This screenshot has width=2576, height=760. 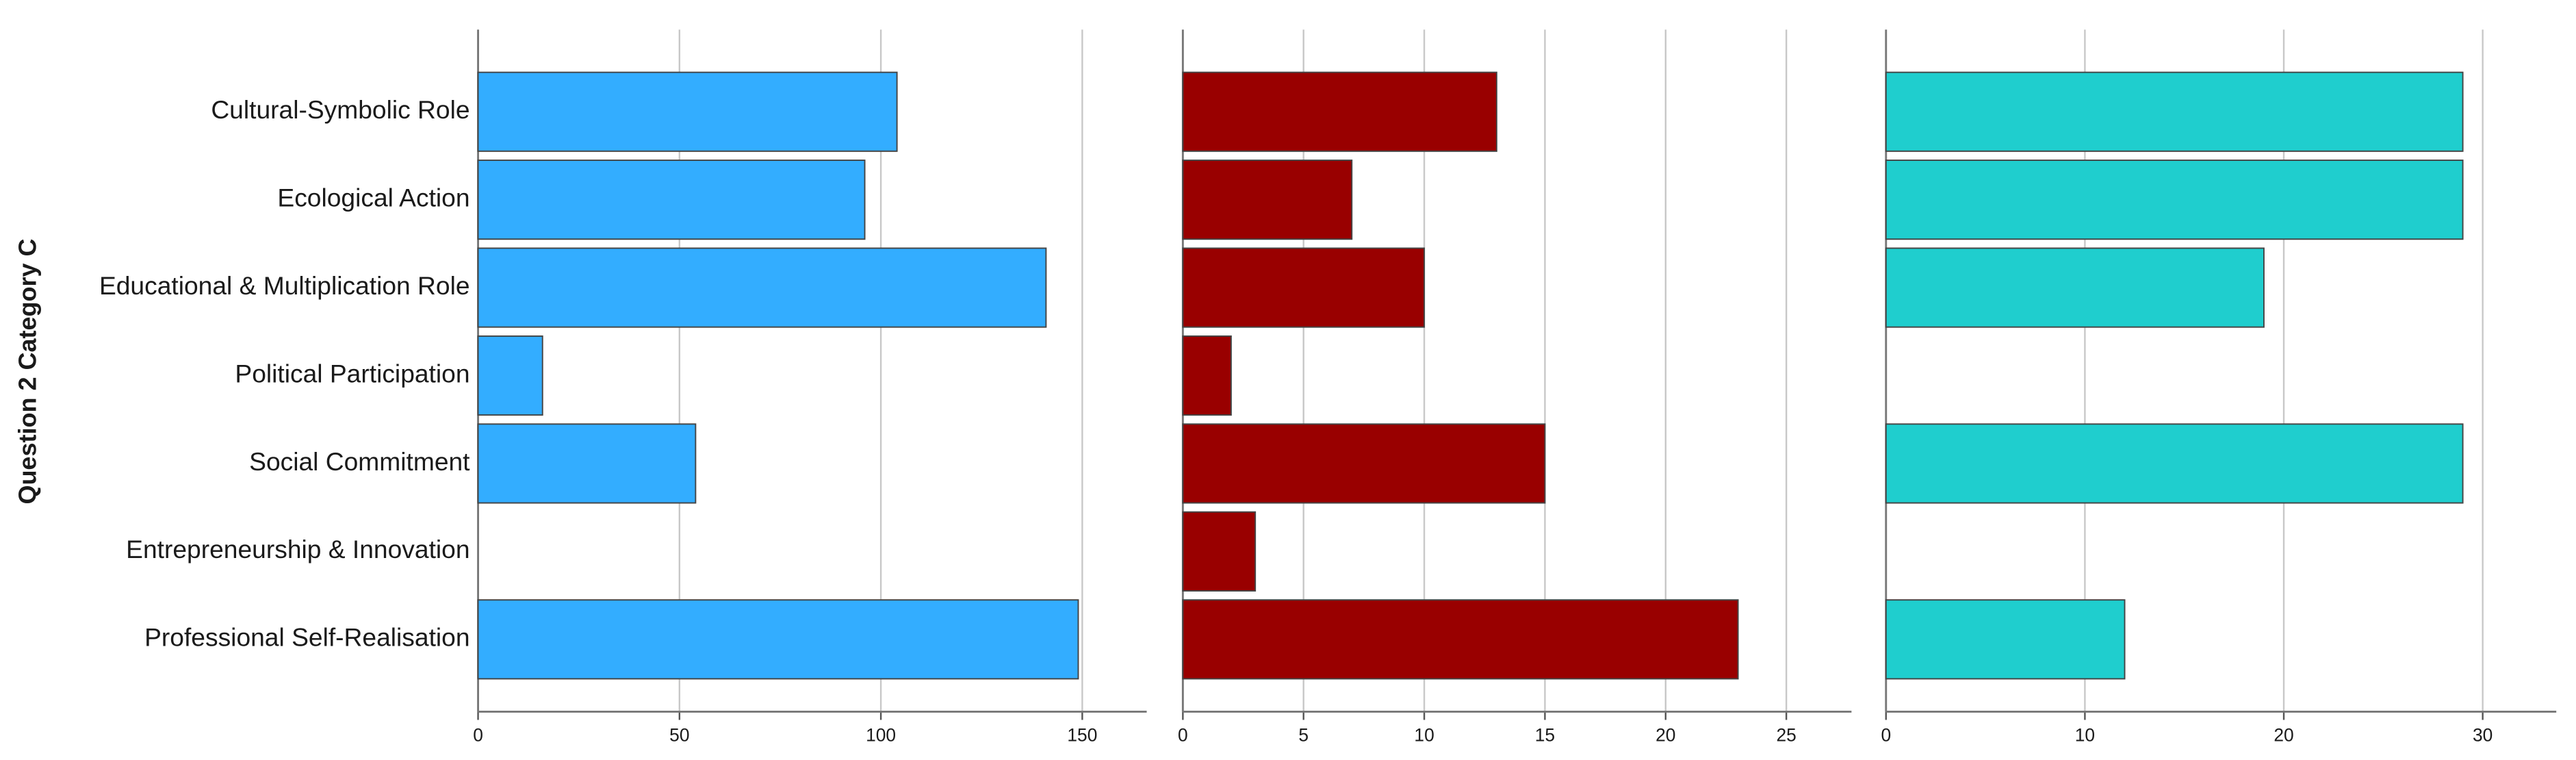 What do you see at coordinates (1545, 734) in the screenshot?
I see `x-tick-label: 15` at bounding box center [1545, 734].